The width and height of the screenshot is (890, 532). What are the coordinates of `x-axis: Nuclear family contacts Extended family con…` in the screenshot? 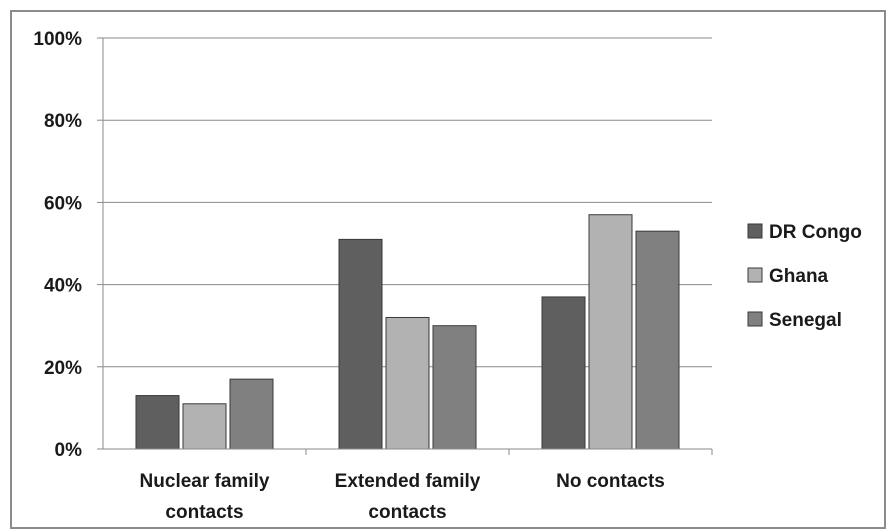 It's located at (408, 485).